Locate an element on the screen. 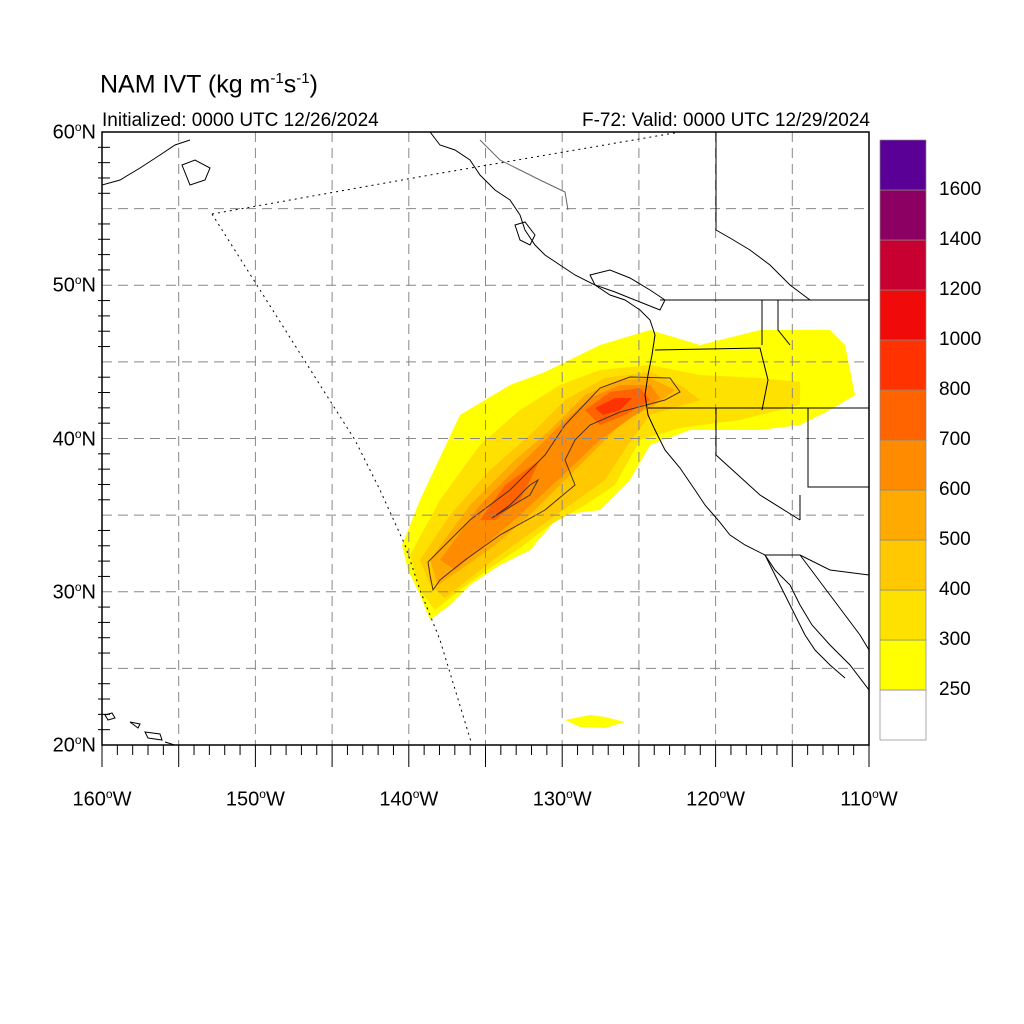  colorbar-label: 1600 is located at coordinates (960, 189).